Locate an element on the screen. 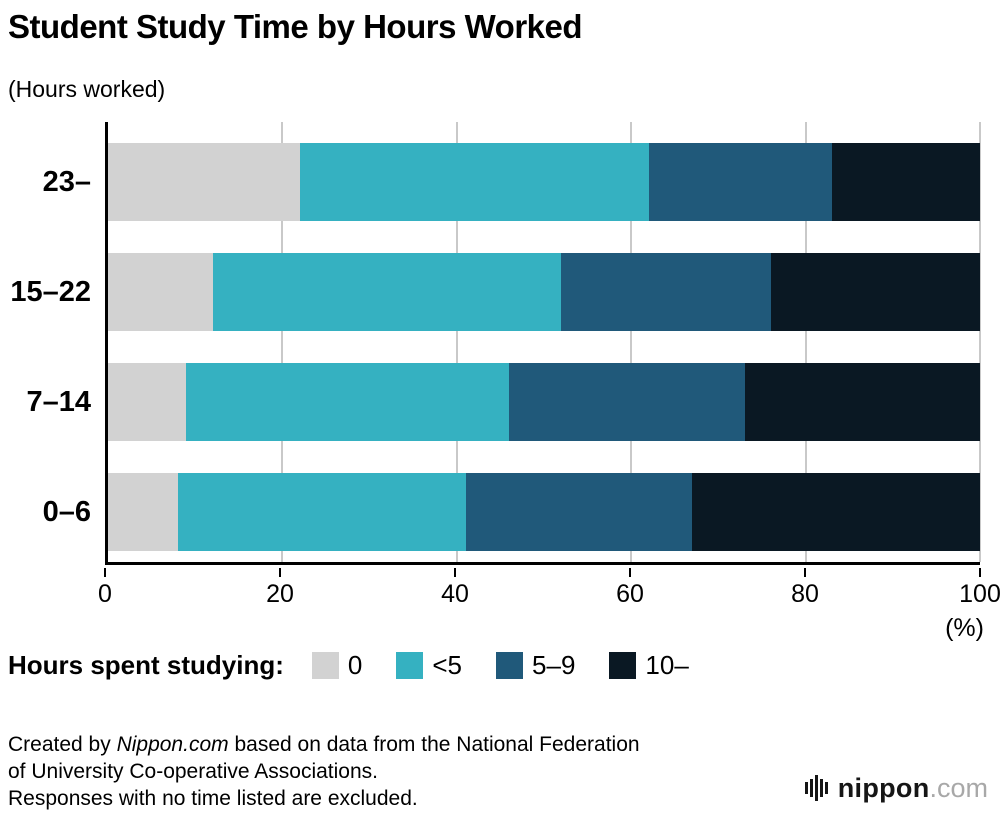 Image resolution: width=1000 pixels, height=818 pixels. legend-item: 10– is located at coordinates (649, 665).